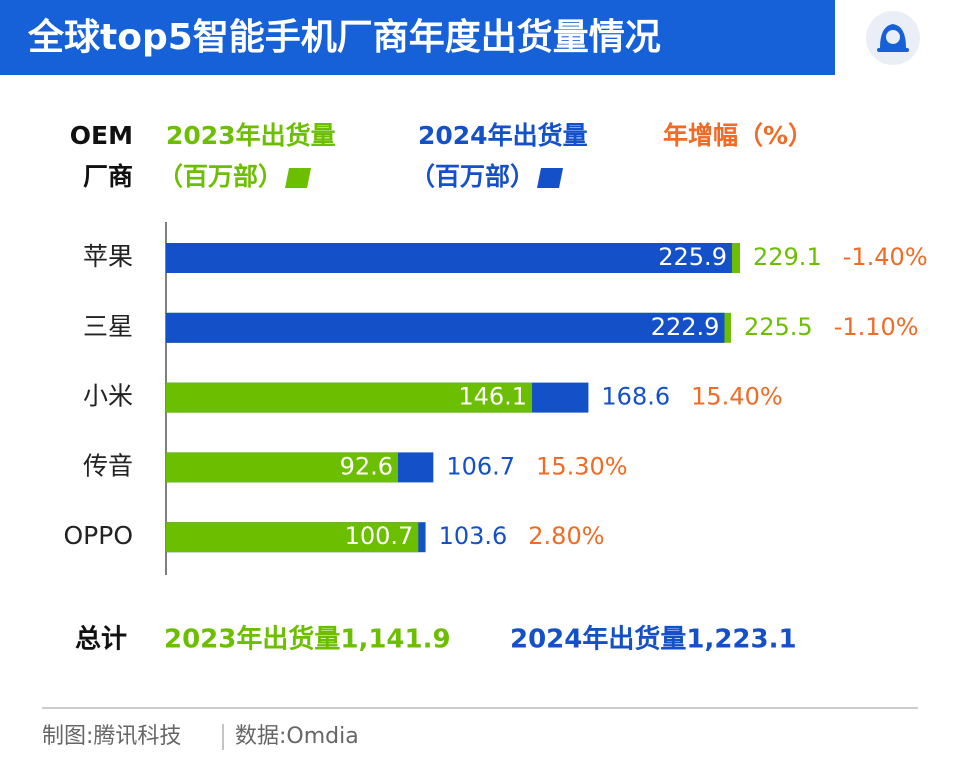  What do you see at coordinates (108, 326) in the screenshot?
I see `category-label: 三星` at bounding box center [108, 326].